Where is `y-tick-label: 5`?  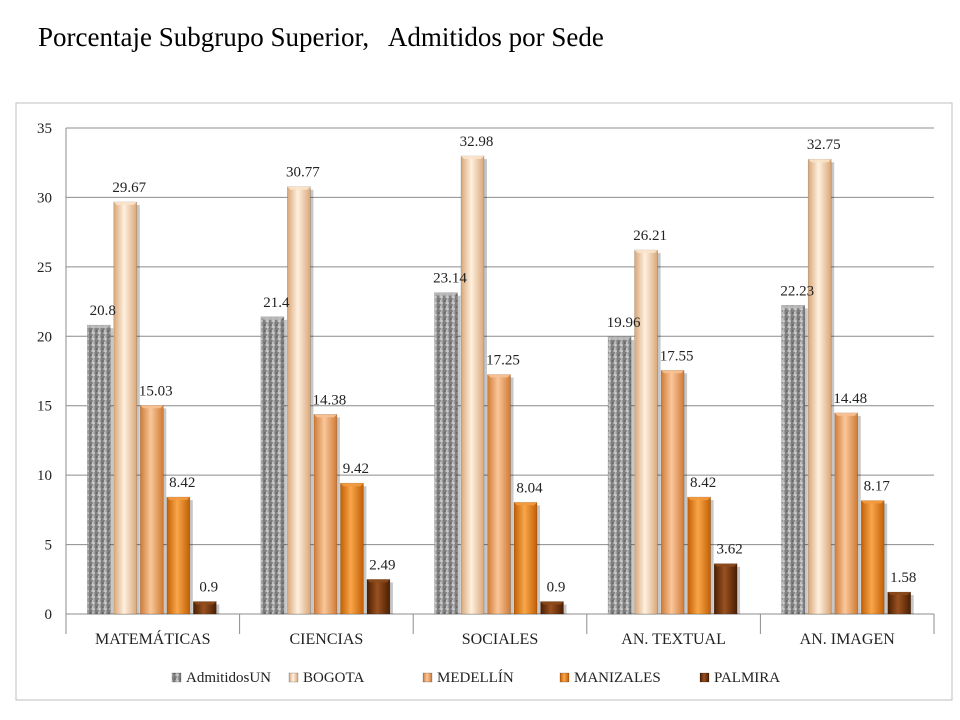 y-tick-label: 5 is located at coordinates (49, 546).